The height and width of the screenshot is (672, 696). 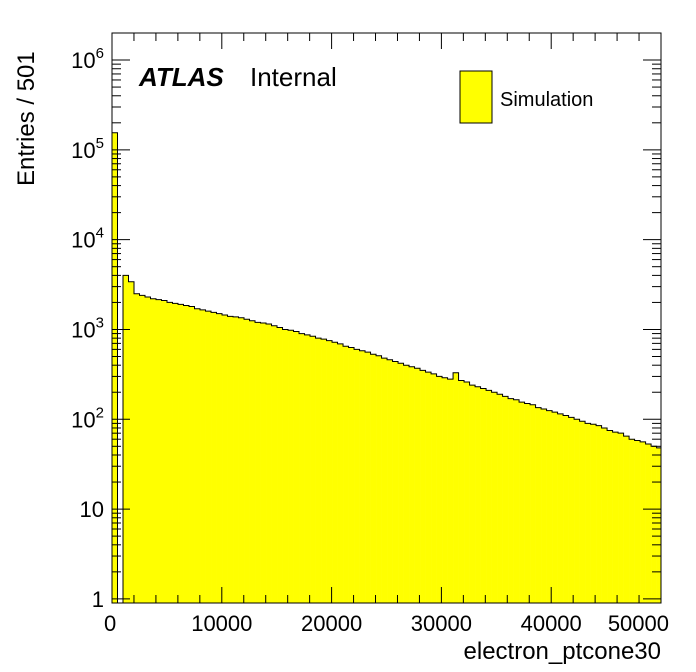 I want to click on x-tick-label: 0, so click(x=110, y=623).